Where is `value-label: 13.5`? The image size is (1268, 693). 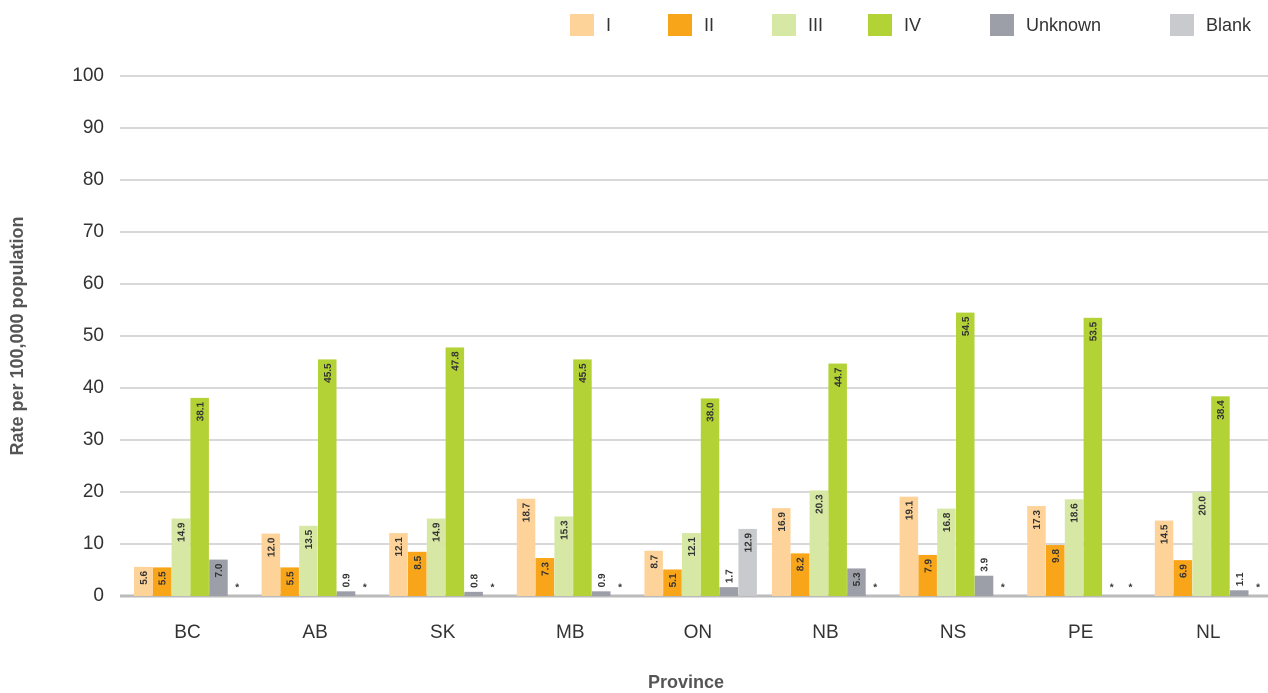 value-label: 13.5 is located at coordinates (309, 539).